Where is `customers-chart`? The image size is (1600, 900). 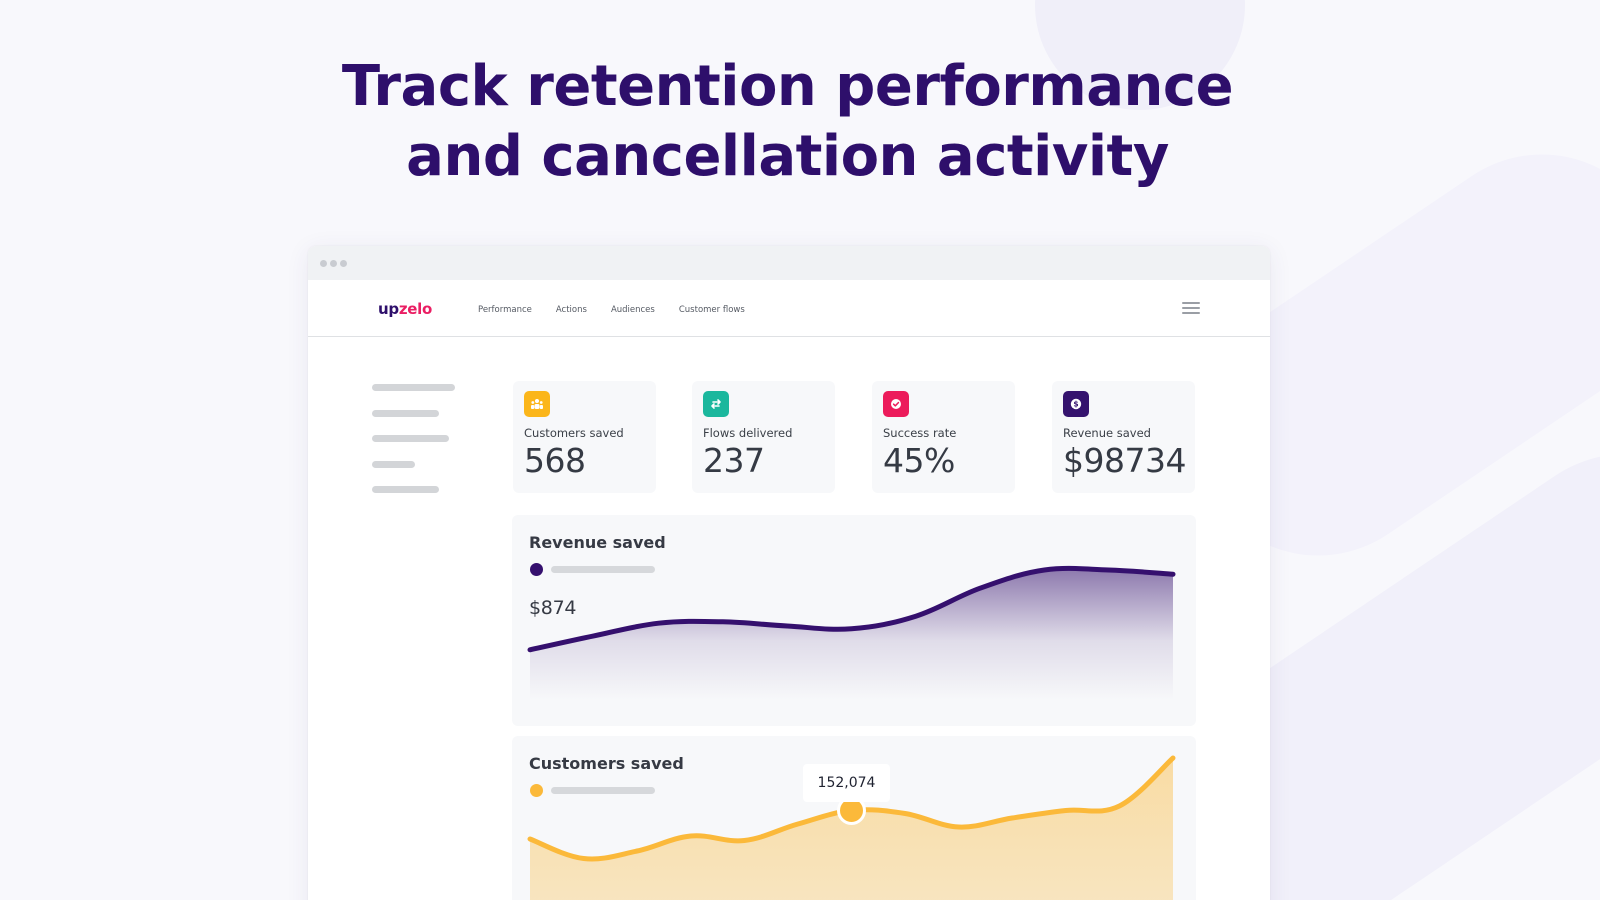
customers-chart is located at coordinates (851, 827).